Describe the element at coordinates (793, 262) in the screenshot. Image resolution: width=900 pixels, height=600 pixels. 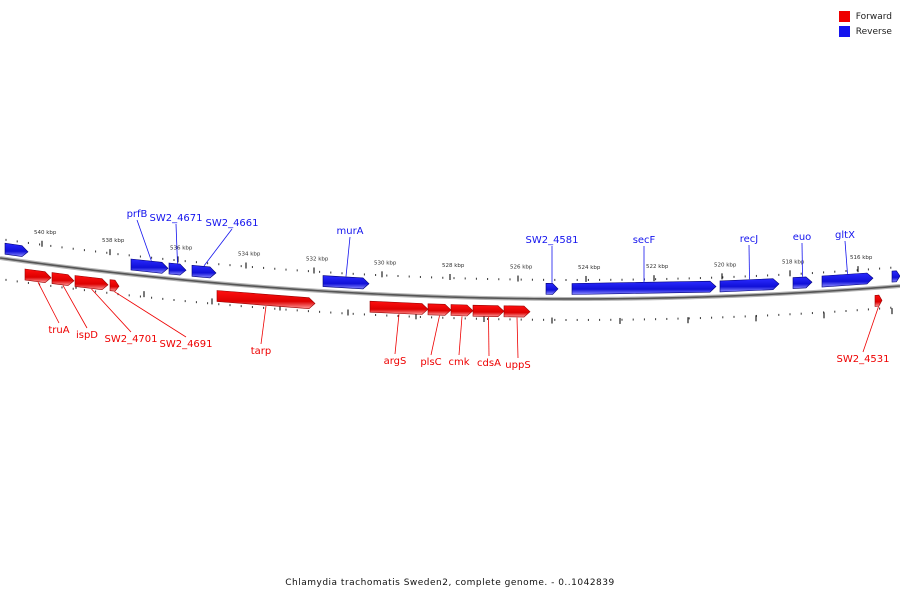
I see `kbp-tick-label: 518 kbp` at that location.